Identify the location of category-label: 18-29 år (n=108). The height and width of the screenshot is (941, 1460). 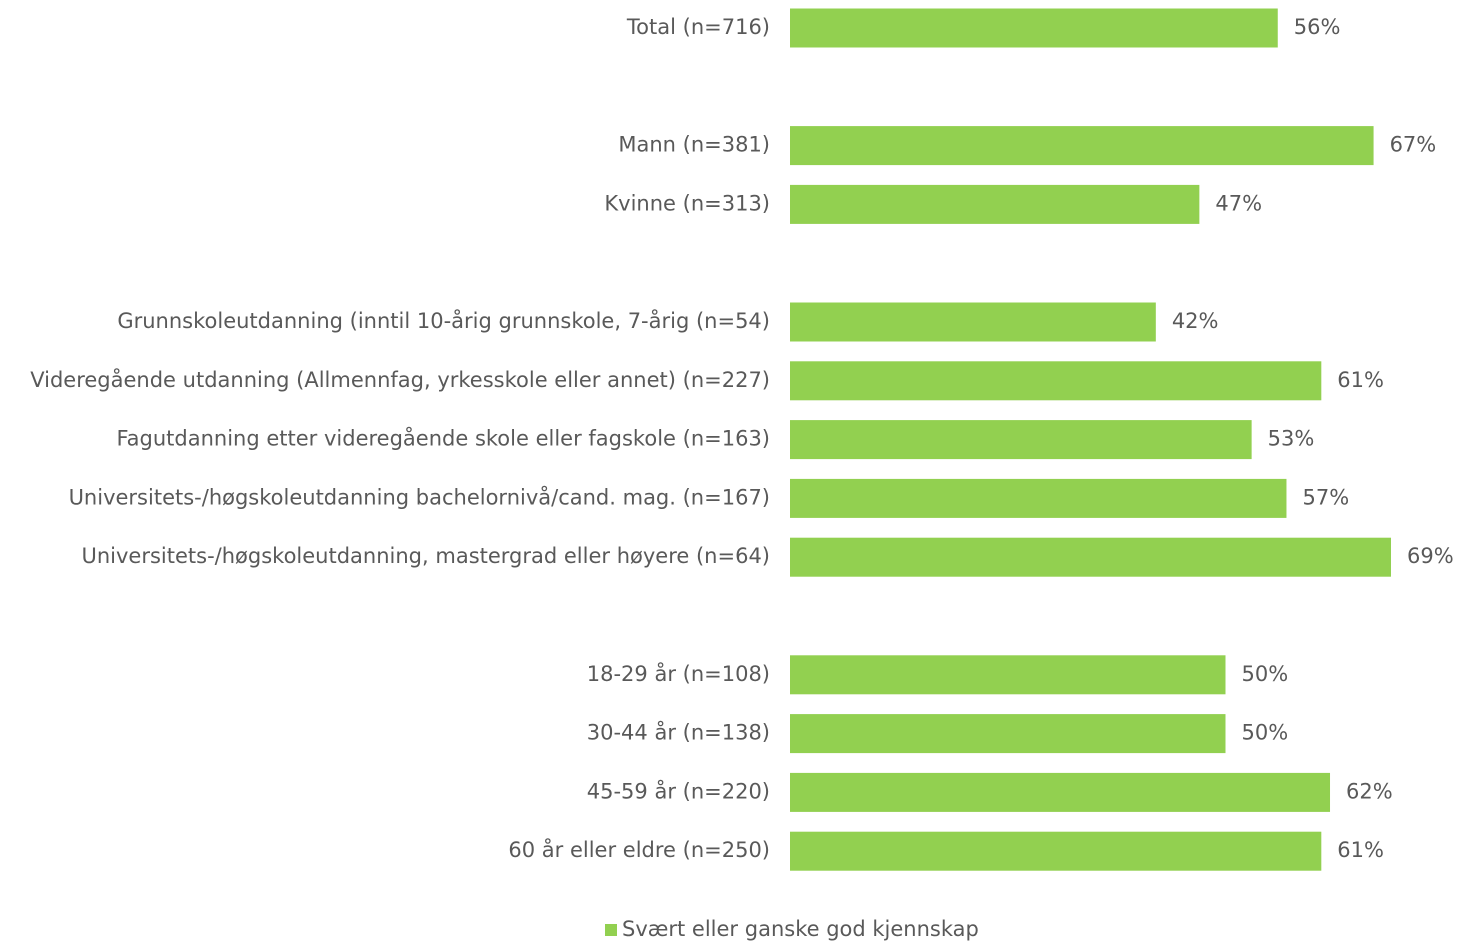
(678, 673).